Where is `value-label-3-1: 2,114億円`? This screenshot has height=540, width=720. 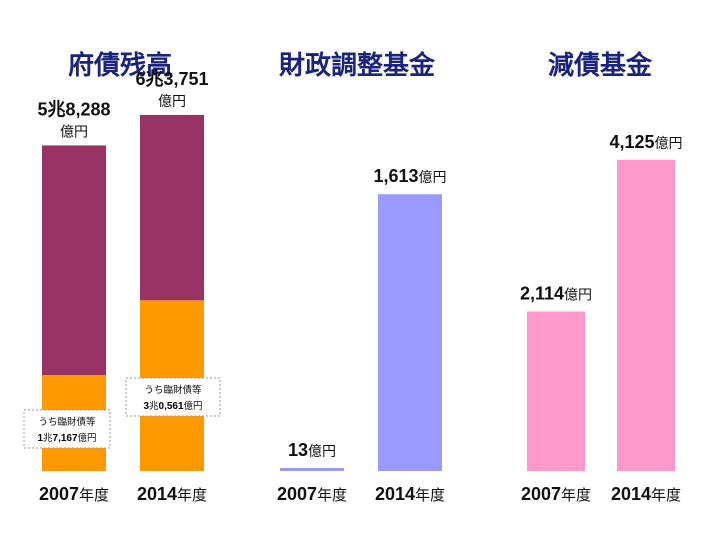 value-label-3-1: 2,114億円 is located at coordinates (556, 294).